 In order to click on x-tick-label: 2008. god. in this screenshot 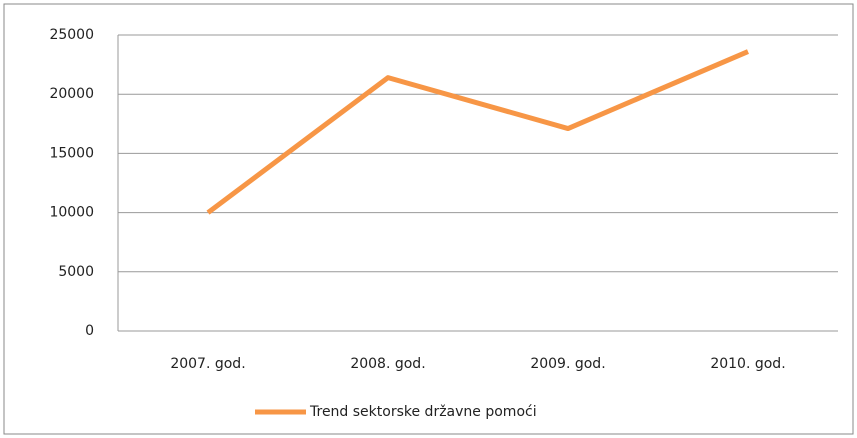, I will do `click(387, 364)`.